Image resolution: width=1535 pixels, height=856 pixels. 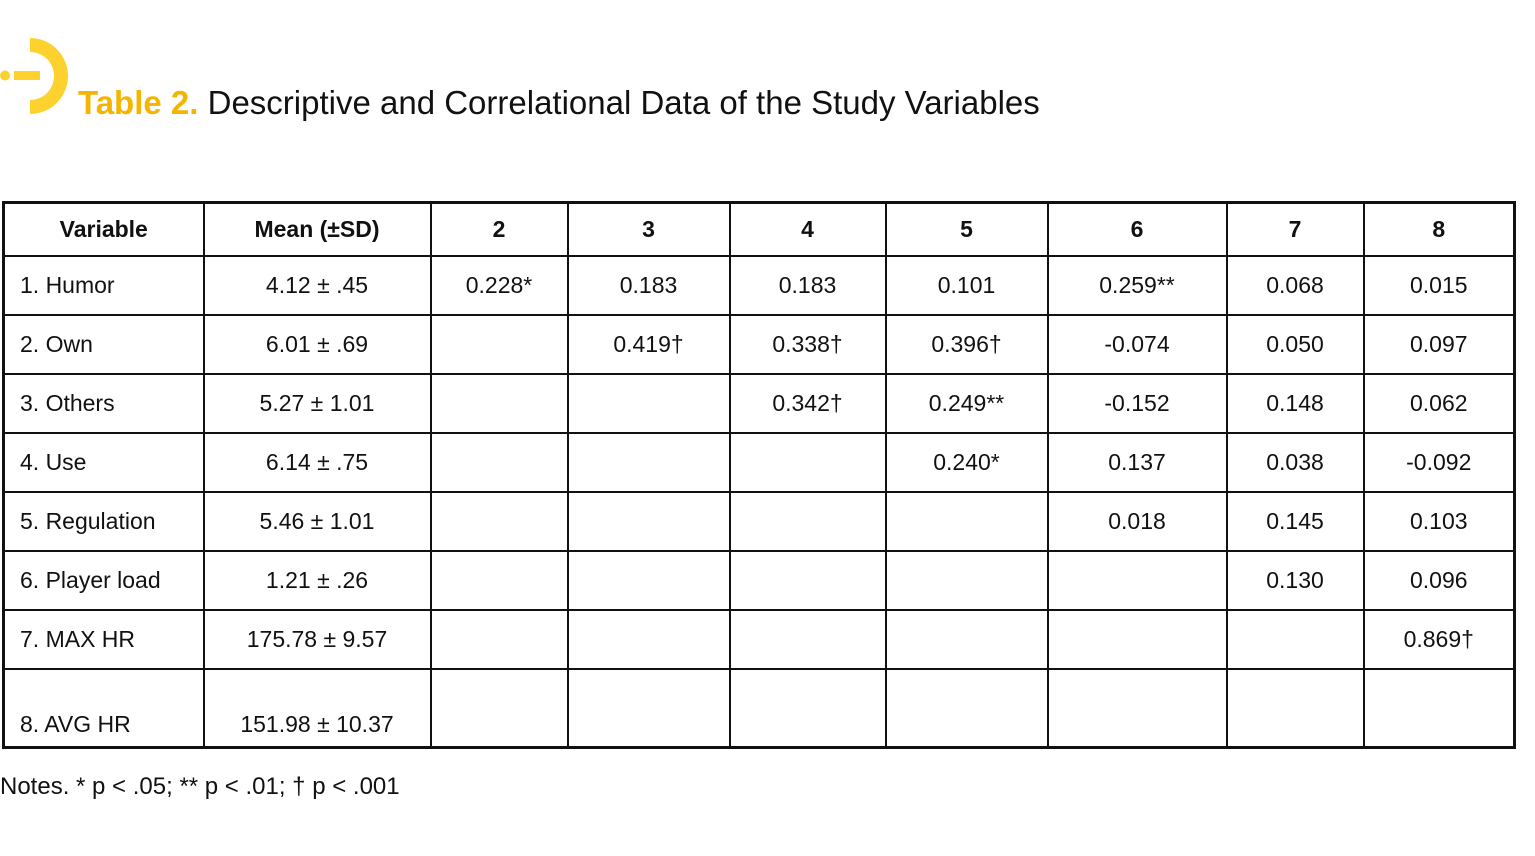 I want to click on correlation-cell: 0.869†, so click(x=1439, y=639).